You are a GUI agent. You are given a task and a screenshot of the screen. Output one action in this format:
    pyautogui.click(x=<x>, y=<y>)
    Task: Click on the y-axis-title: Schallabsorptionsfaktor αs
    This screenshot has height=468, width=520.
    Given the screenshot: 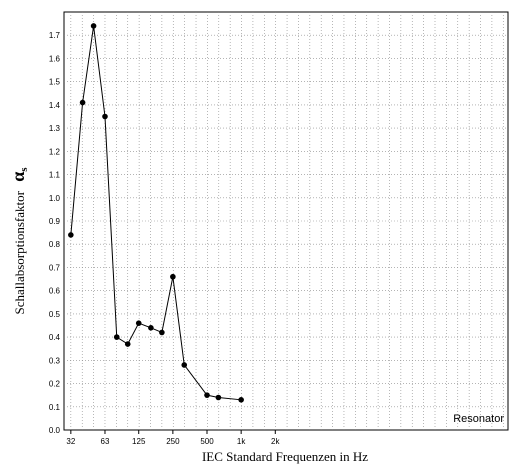 What is the action you would take?
    pyautogui.click(x=19, y=241)
    